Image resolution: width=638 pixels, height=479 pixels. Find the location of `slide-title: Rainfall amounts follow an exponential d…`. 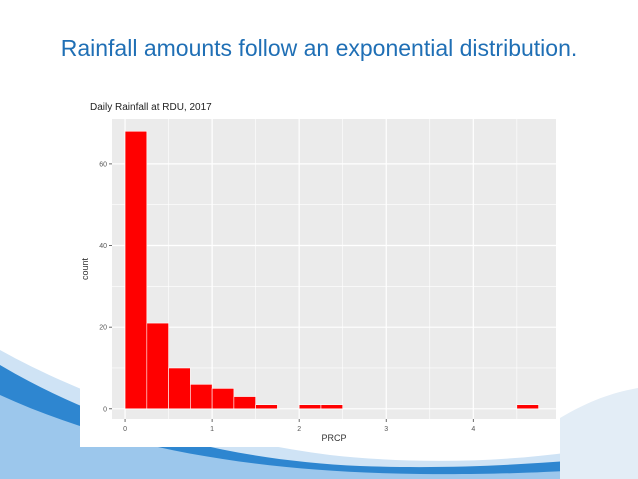

slide-title: Rainfall amounts follow an exponential d… is located at coordinates (319, 48).